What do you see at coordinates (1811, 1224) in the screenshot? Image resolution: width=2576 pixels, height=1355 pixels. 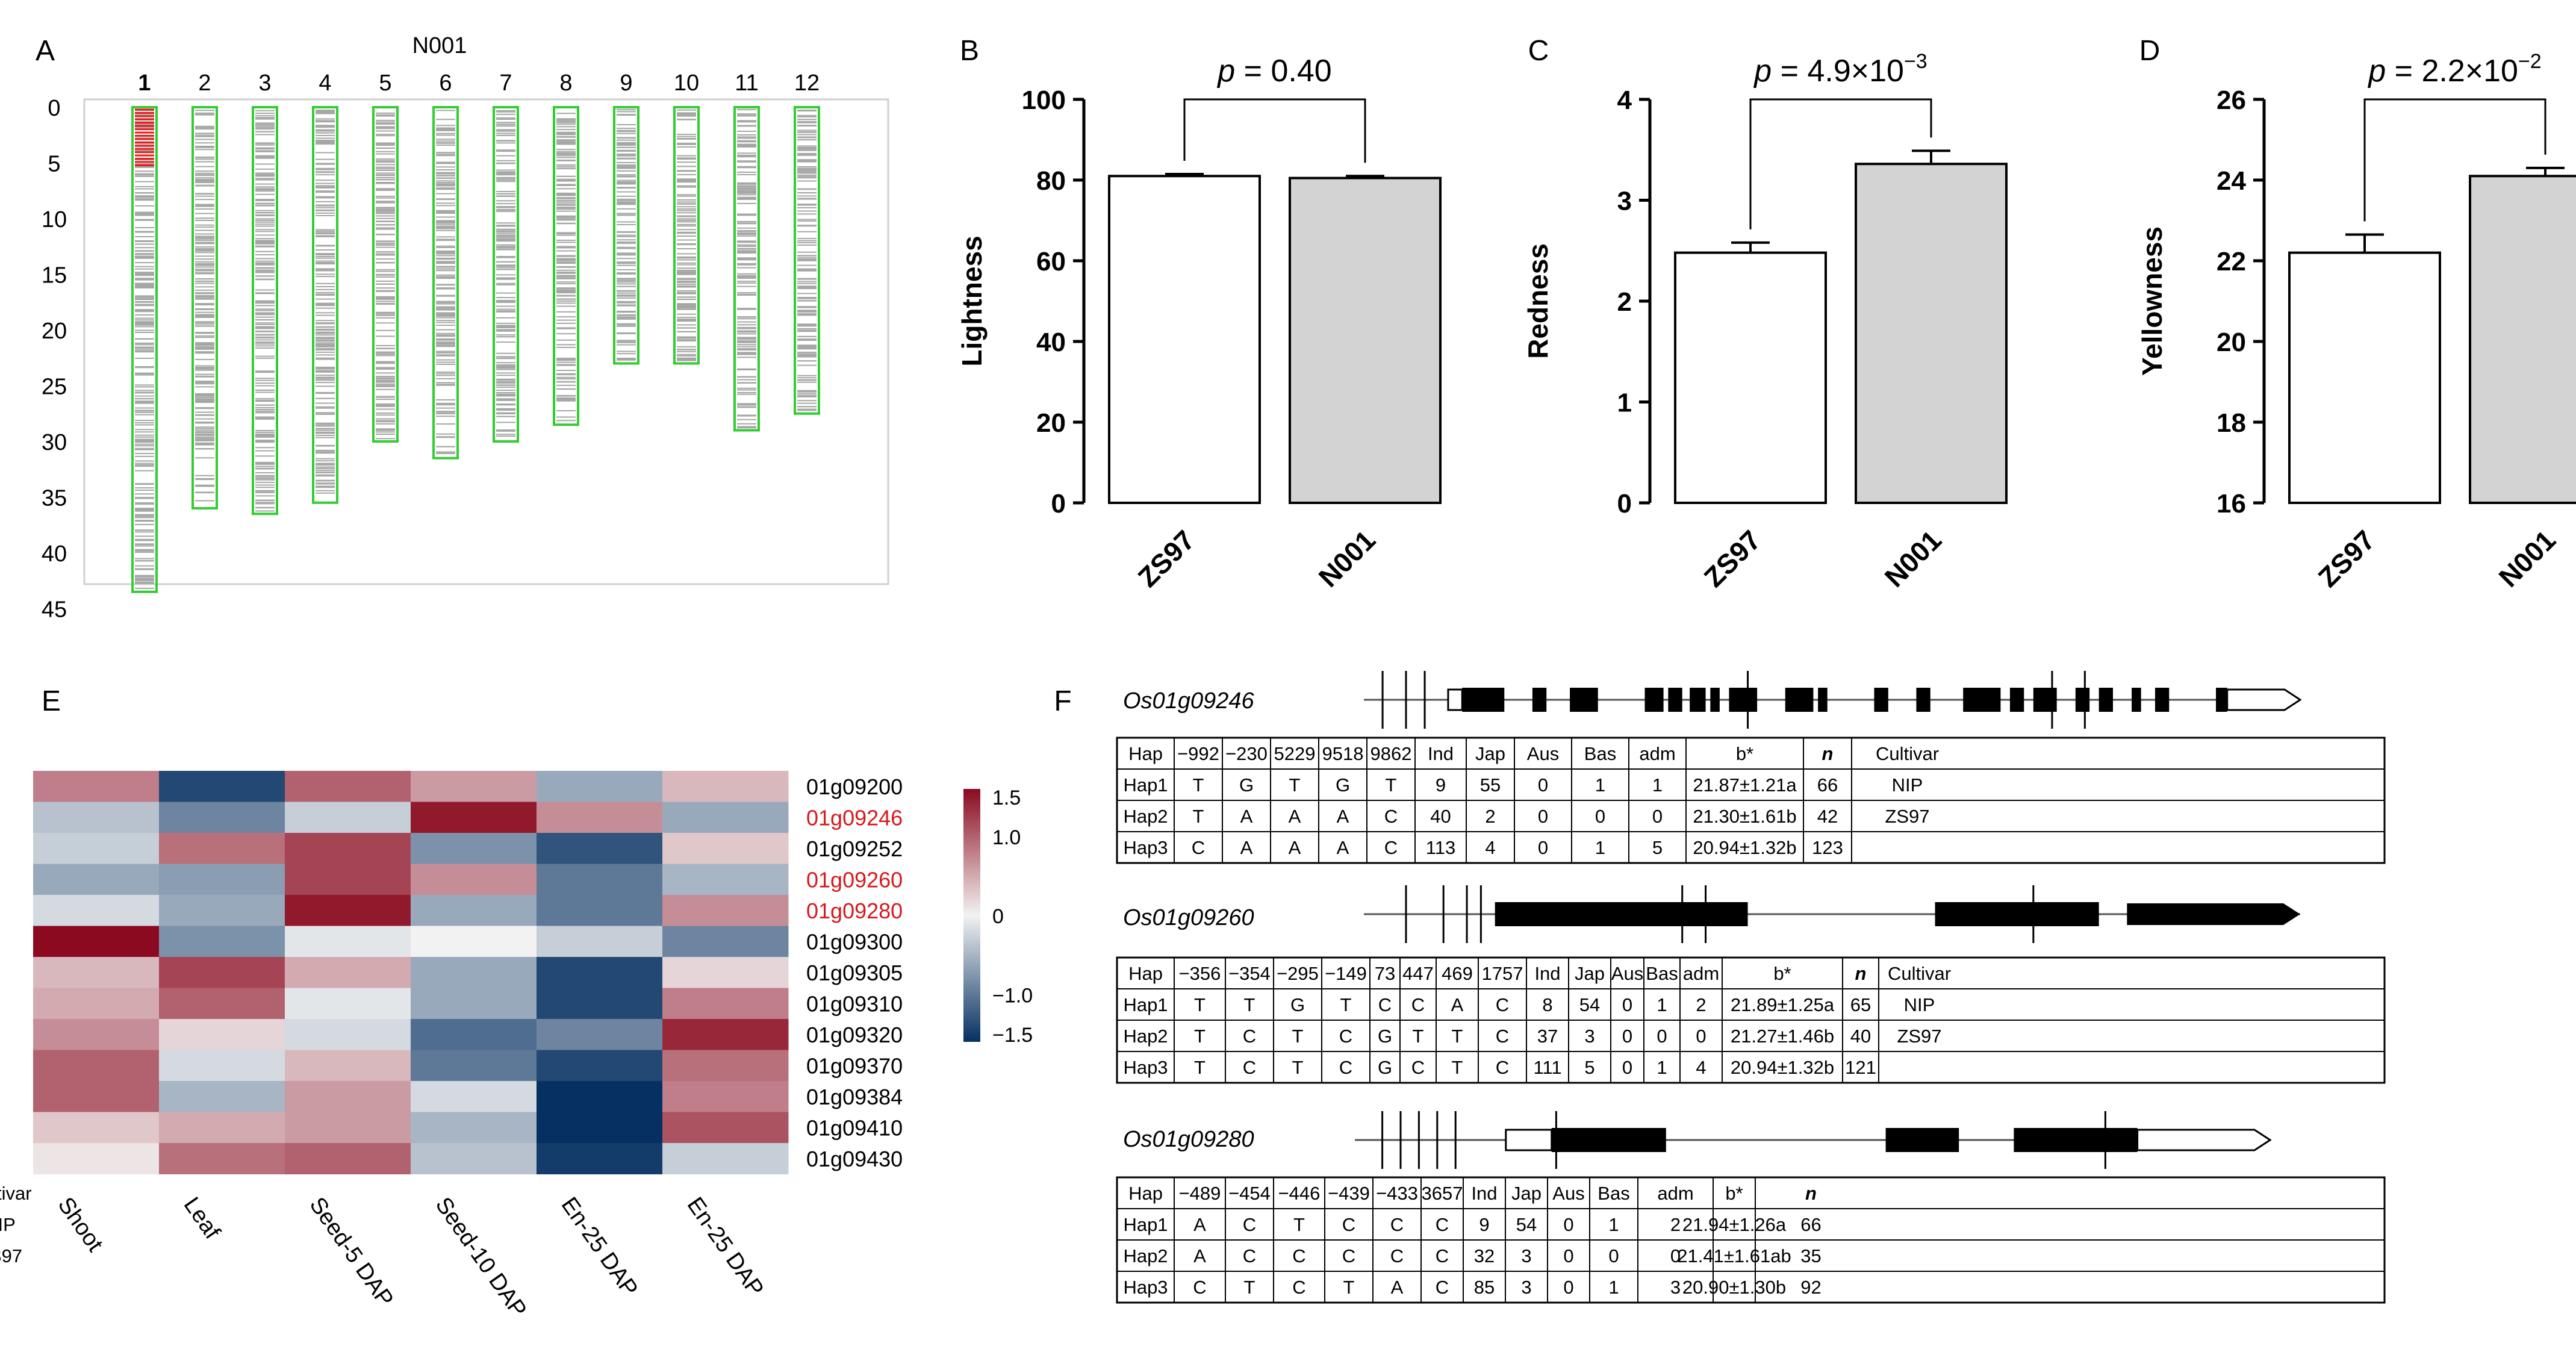 I see `table-cell: 66` at bounding box center [1811, 1224].